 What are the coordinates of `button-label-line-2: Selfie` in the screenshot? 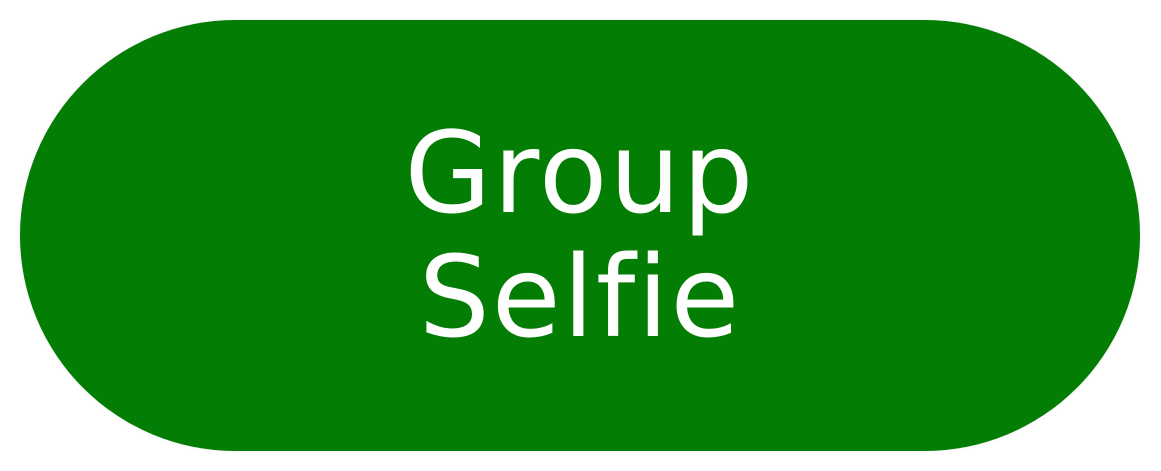 It's located at (580, 297).